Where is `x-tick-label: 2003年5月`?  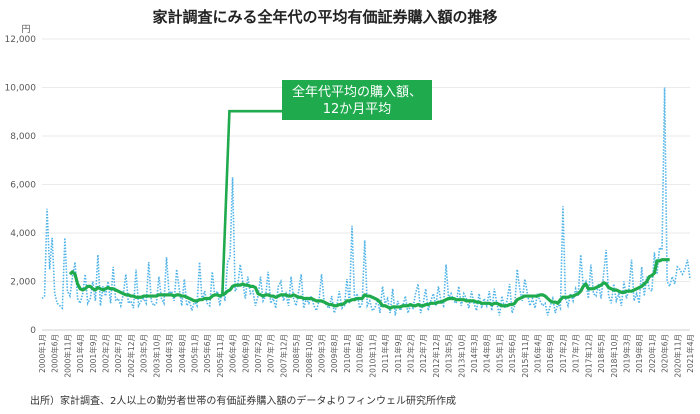
x-tick-label: 2003年5月 is located at coordinates (144, 353).